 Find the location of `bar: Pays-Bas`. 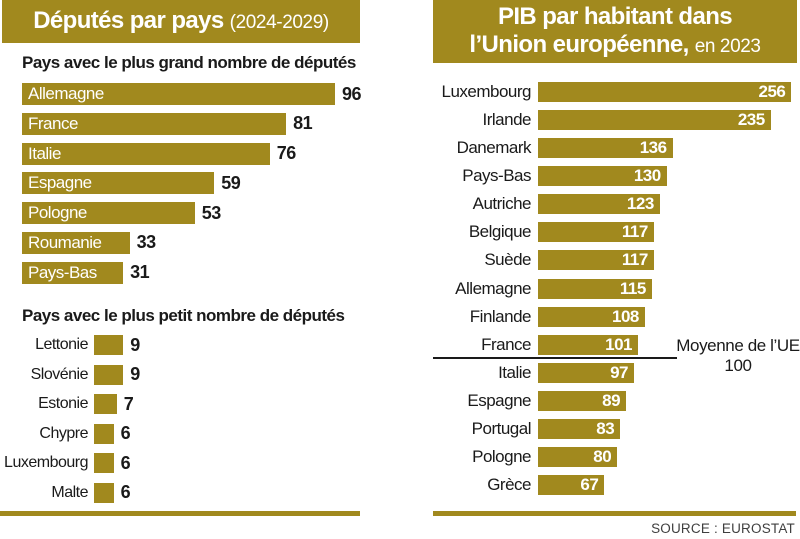

bar: Pays-Bas is located at coordinates (73, 272).